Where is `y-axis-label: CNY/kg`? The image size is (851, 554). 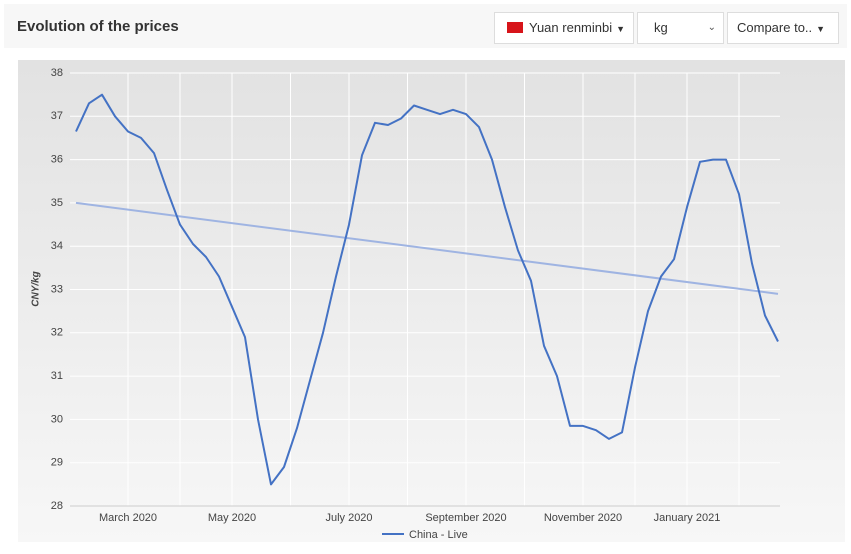
y-axis-label: CNY/kg is located at coordinates (36, 289).